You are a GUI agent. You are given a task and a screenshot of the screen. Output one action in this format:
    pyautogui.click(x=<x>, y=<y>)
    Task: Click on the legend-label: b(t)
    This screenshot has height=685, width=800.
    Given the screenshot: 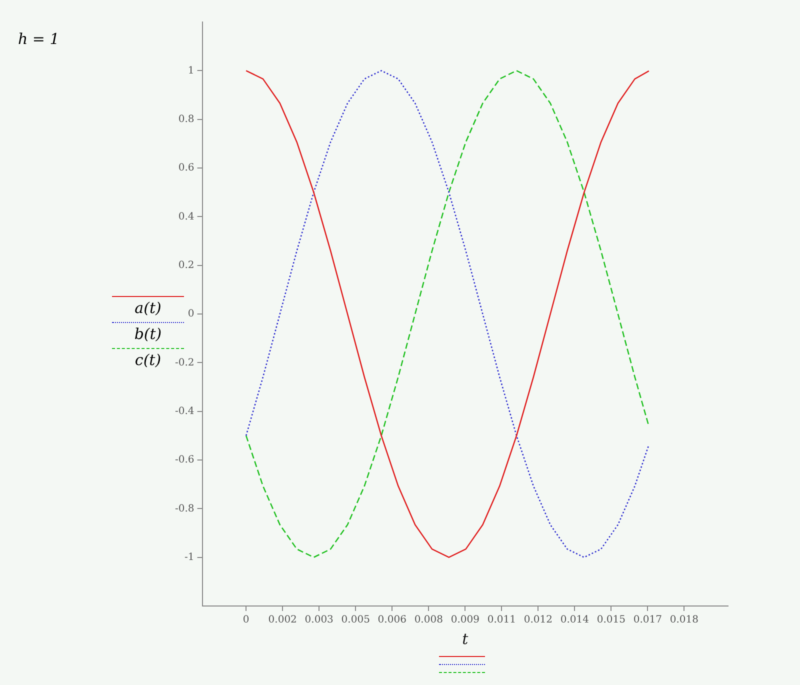 What is the action you would take?
    pyautogui.click(x=148, y=334)
    